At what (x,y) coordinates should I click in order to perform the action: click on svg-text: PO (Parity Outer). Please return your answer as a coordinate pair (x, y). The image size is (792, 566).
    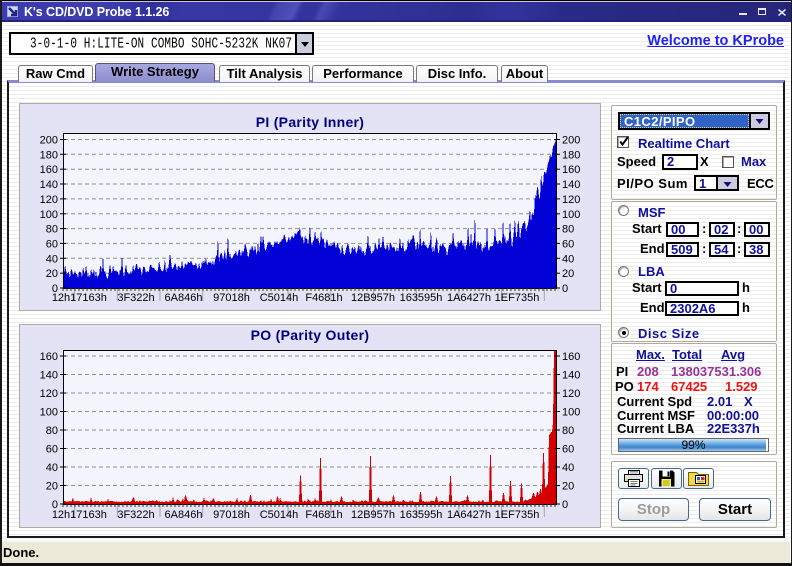
    Looking at the image, I should click on (310, 335).